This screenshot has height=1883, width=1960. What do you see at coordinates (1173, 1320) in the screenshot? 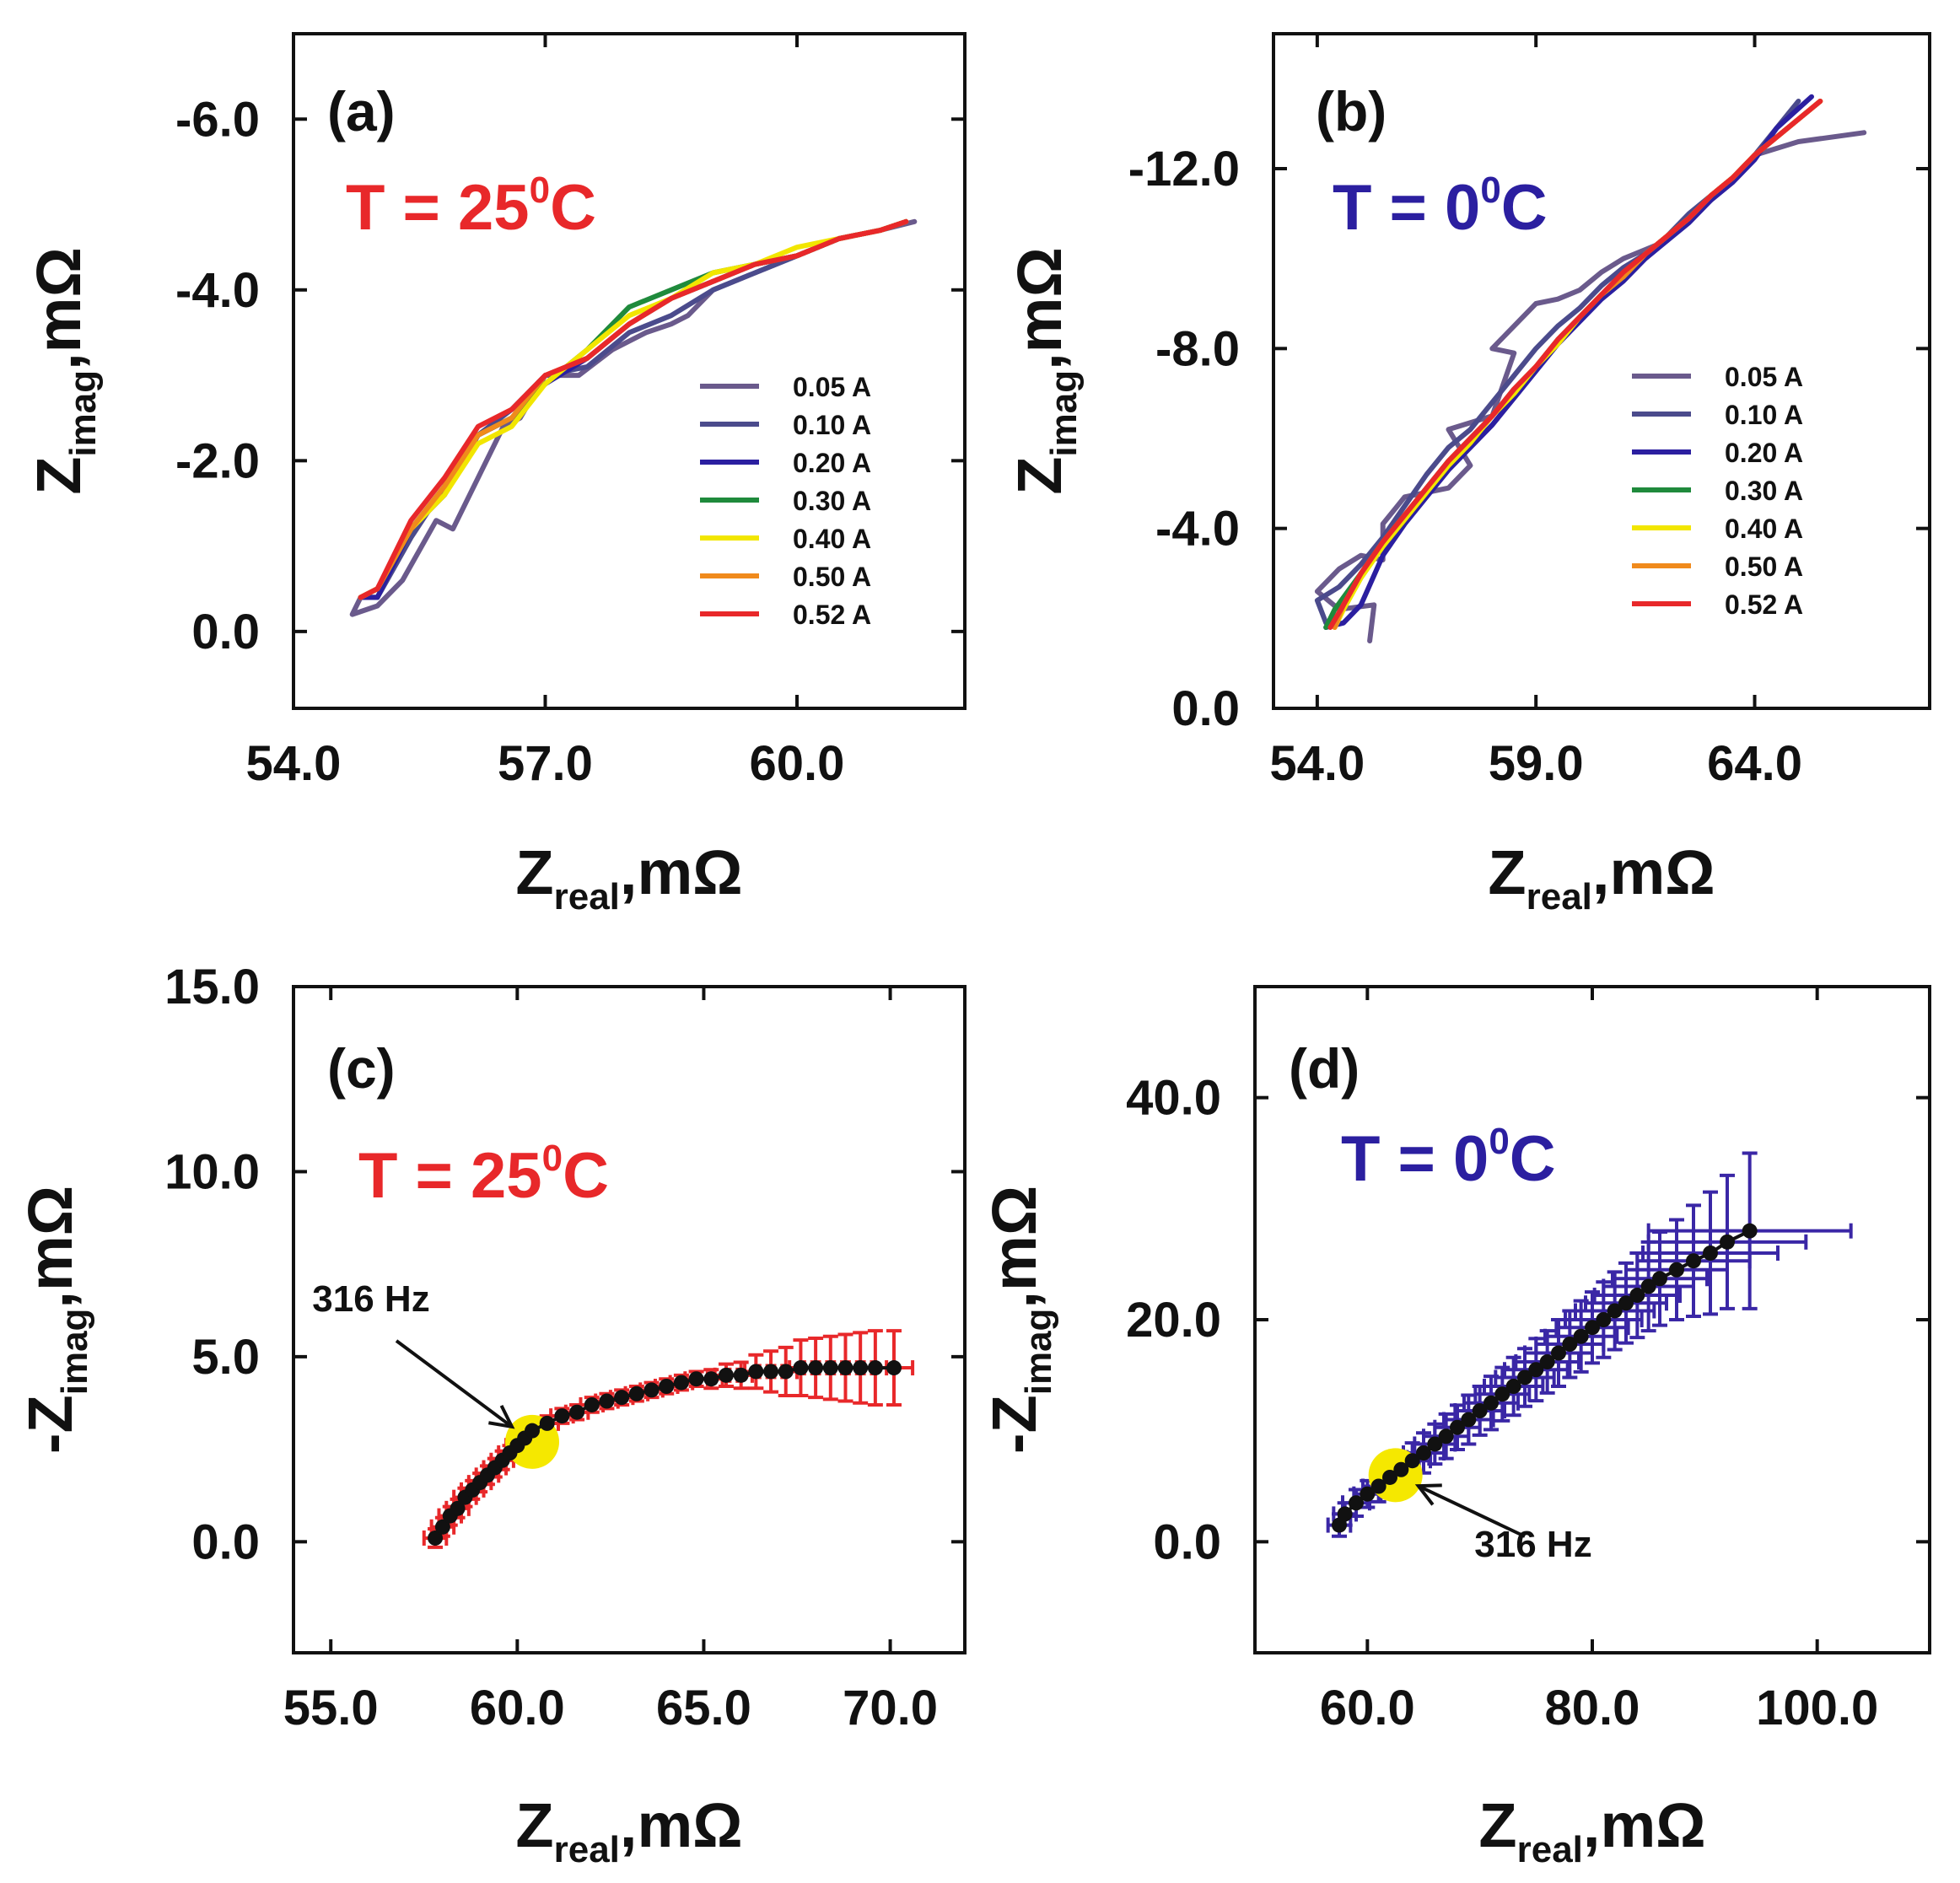
I see `y-tick-label: 20.0` at bounding box center [1173, 1320].